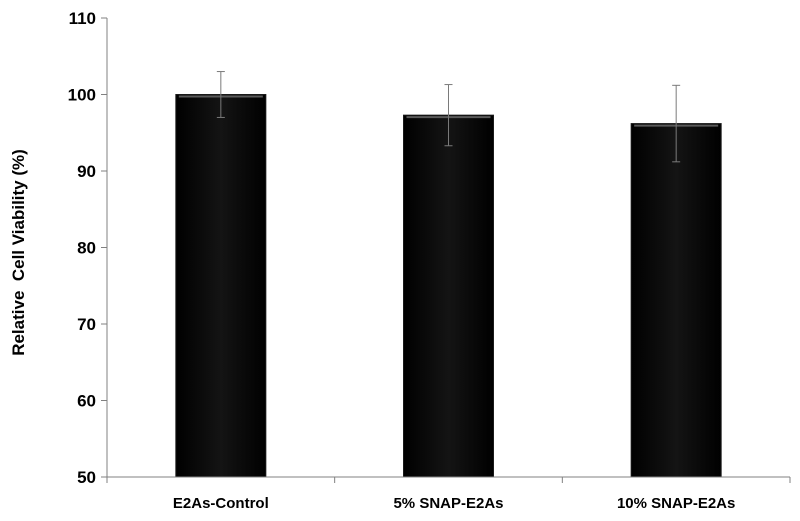  What do you see at coordinates (221, 503) in the screenshot?
I see `x-category-label: E2As-Control` at bounding box center [221, 503].